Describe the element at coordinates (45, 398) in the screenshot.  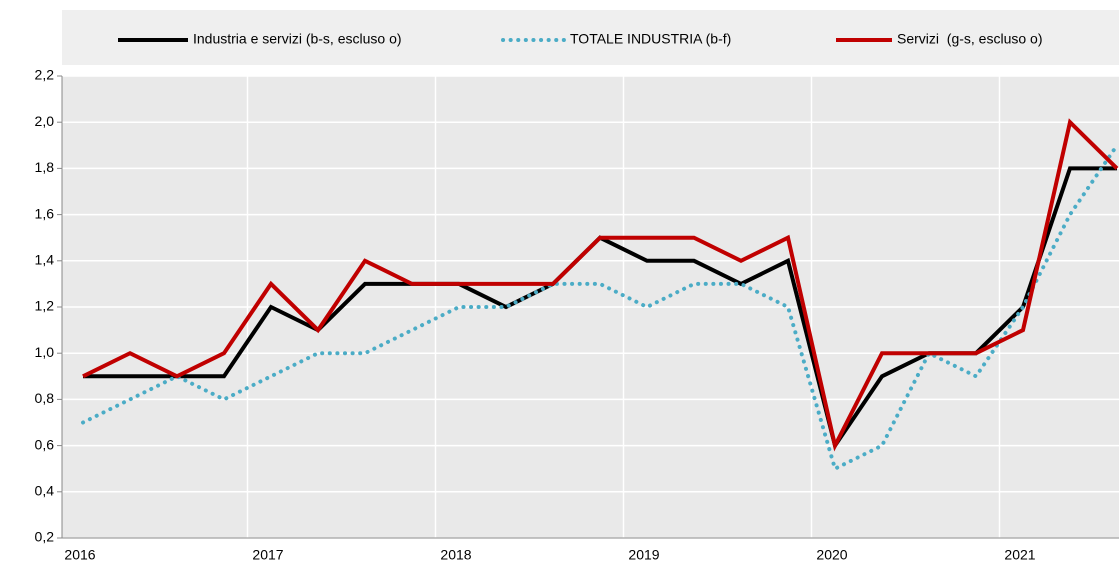
I see `y-tick-label: 0,8` at that location.